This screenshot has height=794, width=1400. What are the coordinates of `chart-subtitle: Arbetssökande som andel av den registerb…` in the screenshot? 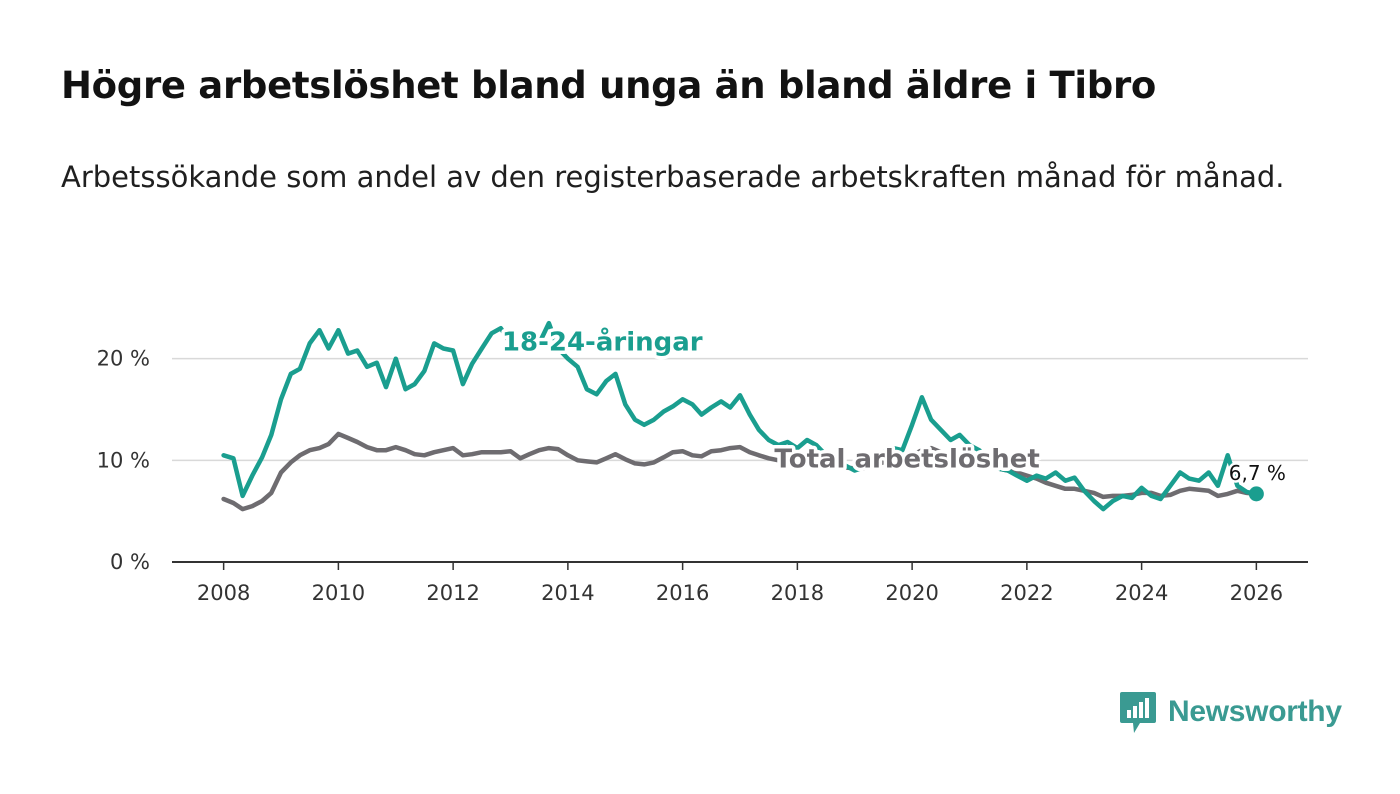 It's located at (673, 177).